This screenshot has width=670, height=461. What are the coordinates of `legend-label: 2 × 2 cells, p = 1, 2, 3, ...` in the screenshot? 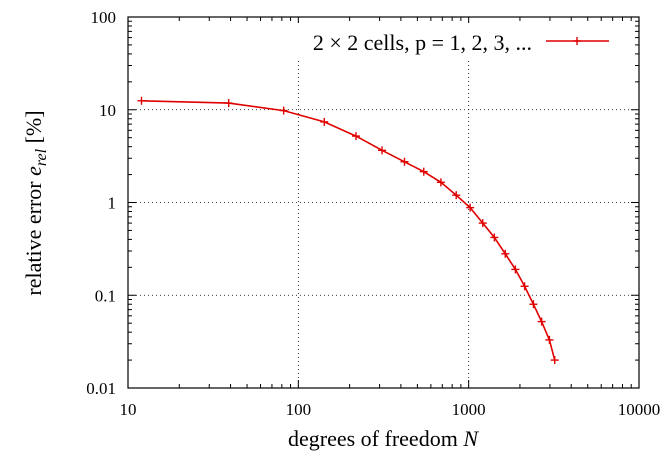 It's located at (422, 42).